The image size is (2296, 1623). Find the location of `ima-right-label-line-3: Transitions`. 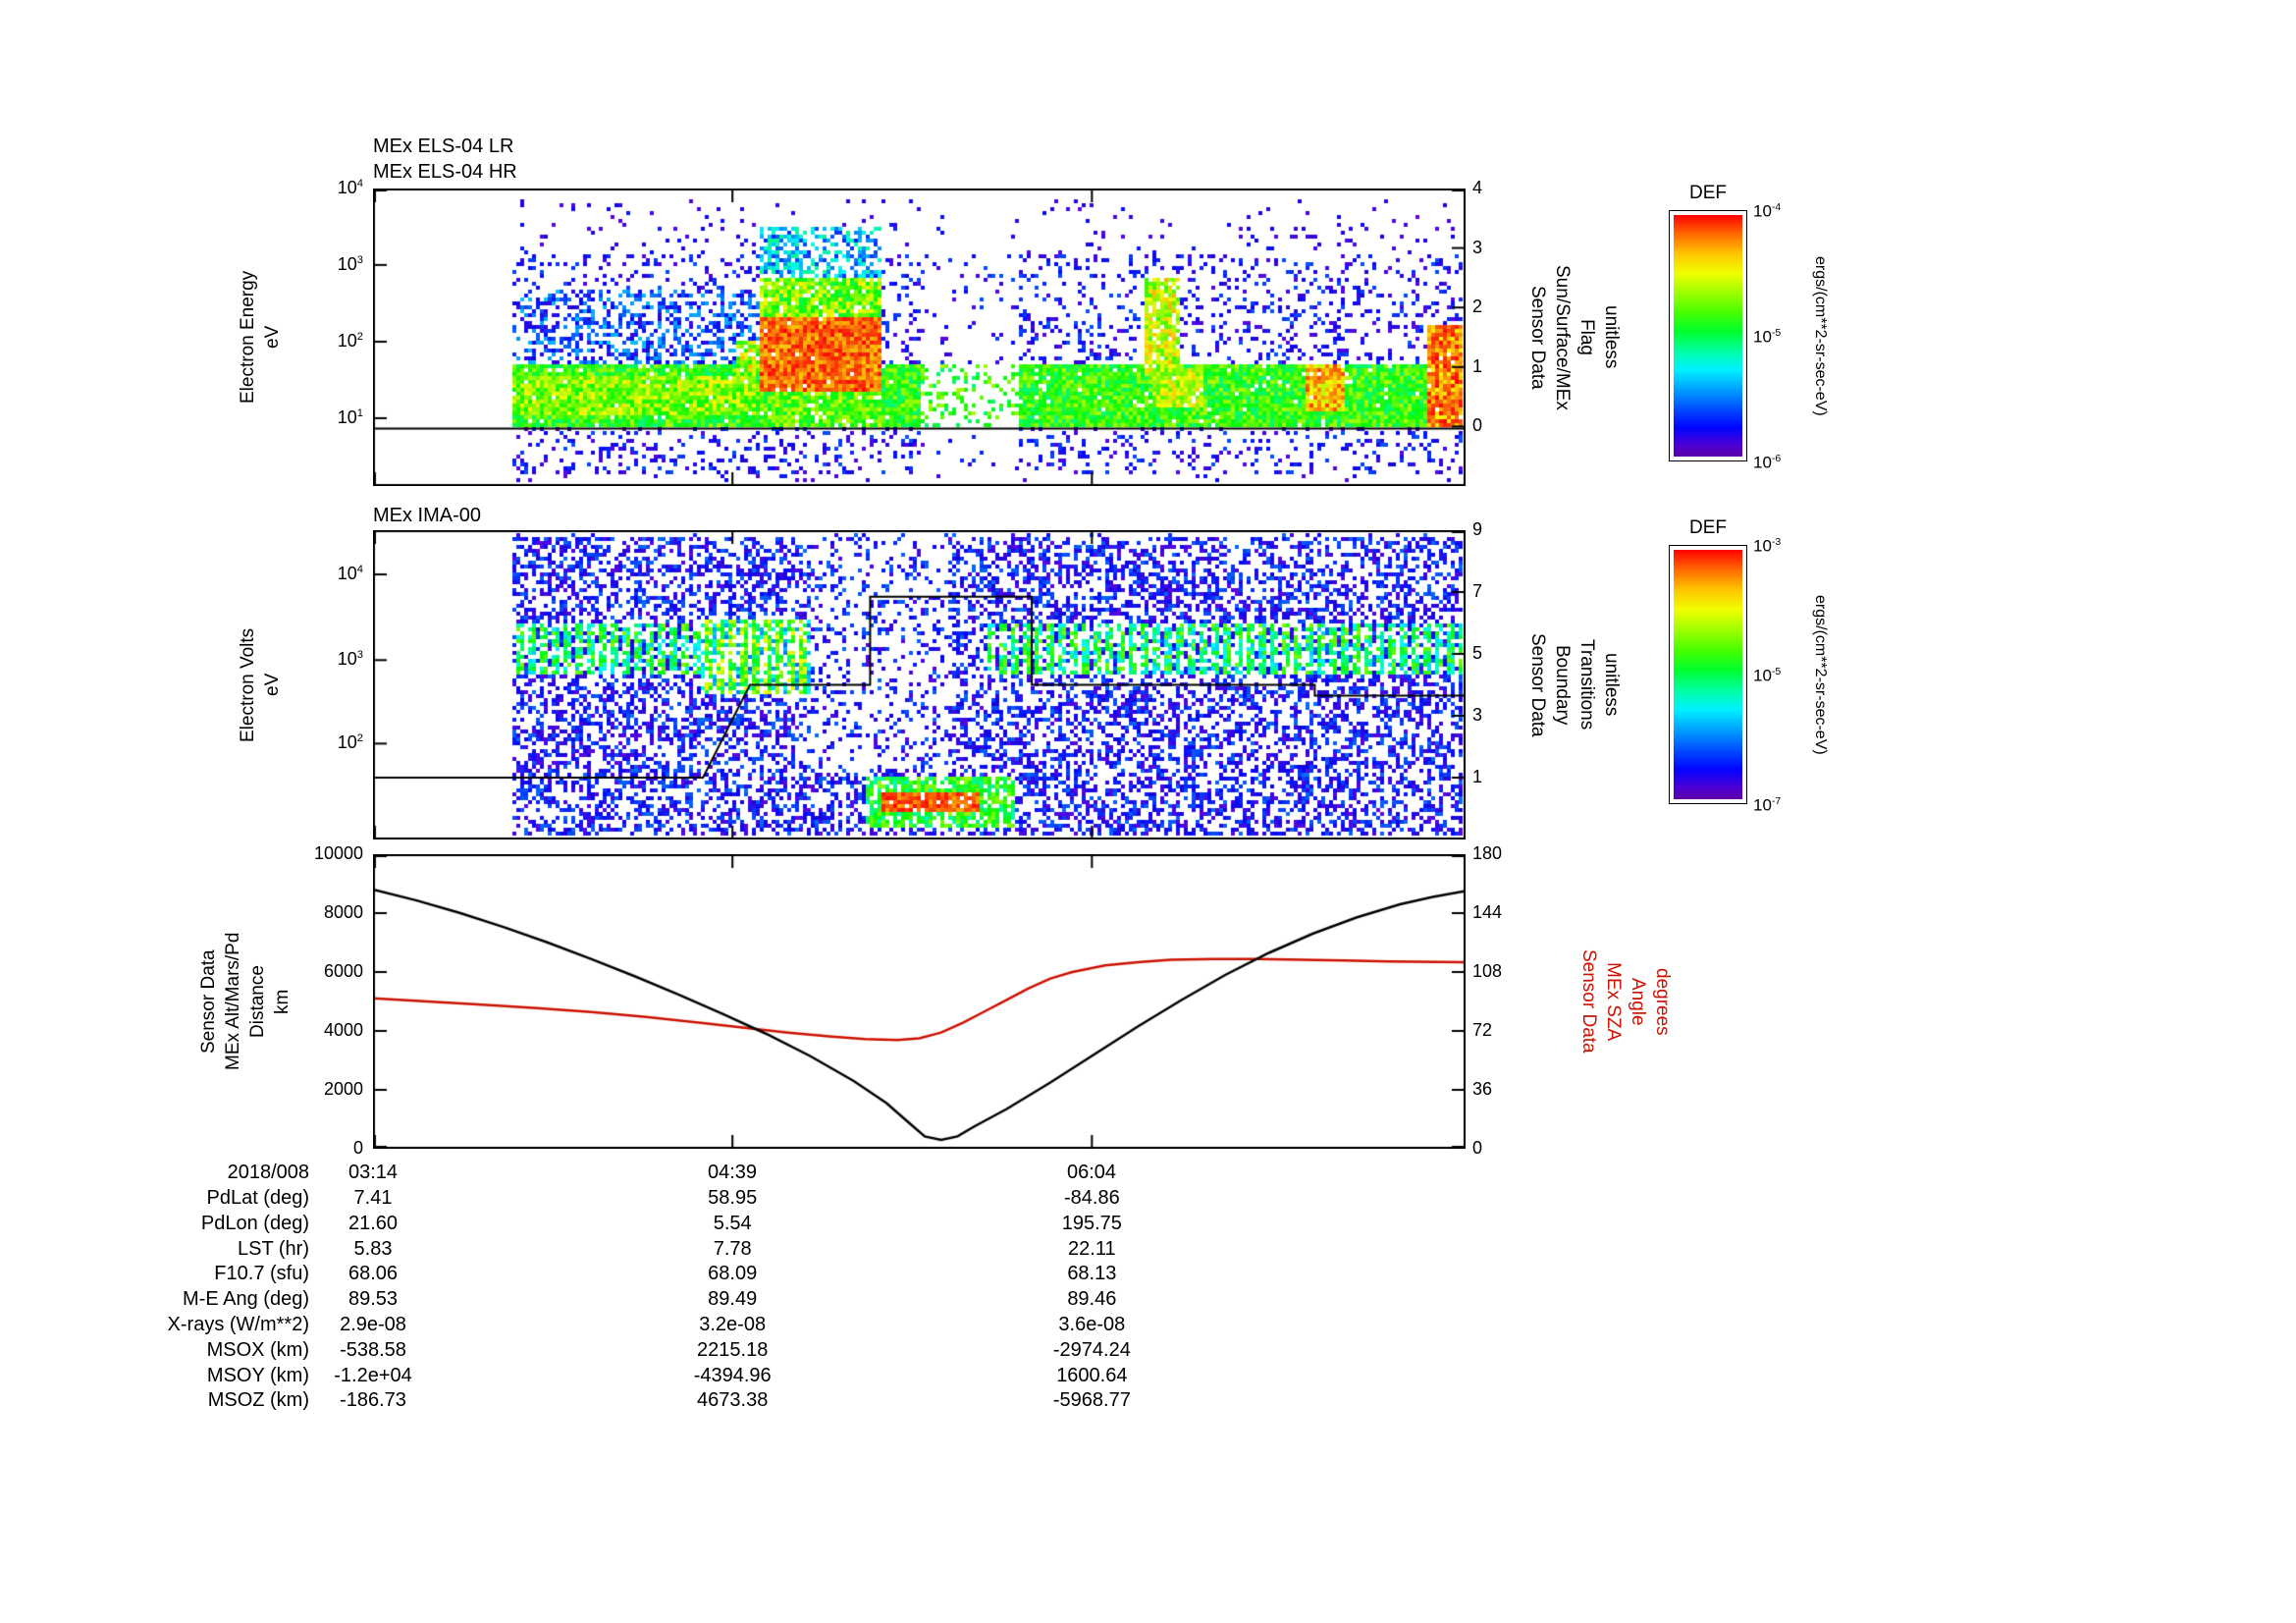

ima-right-label-line-3: Transitions is located at coordinates (1587, 684).